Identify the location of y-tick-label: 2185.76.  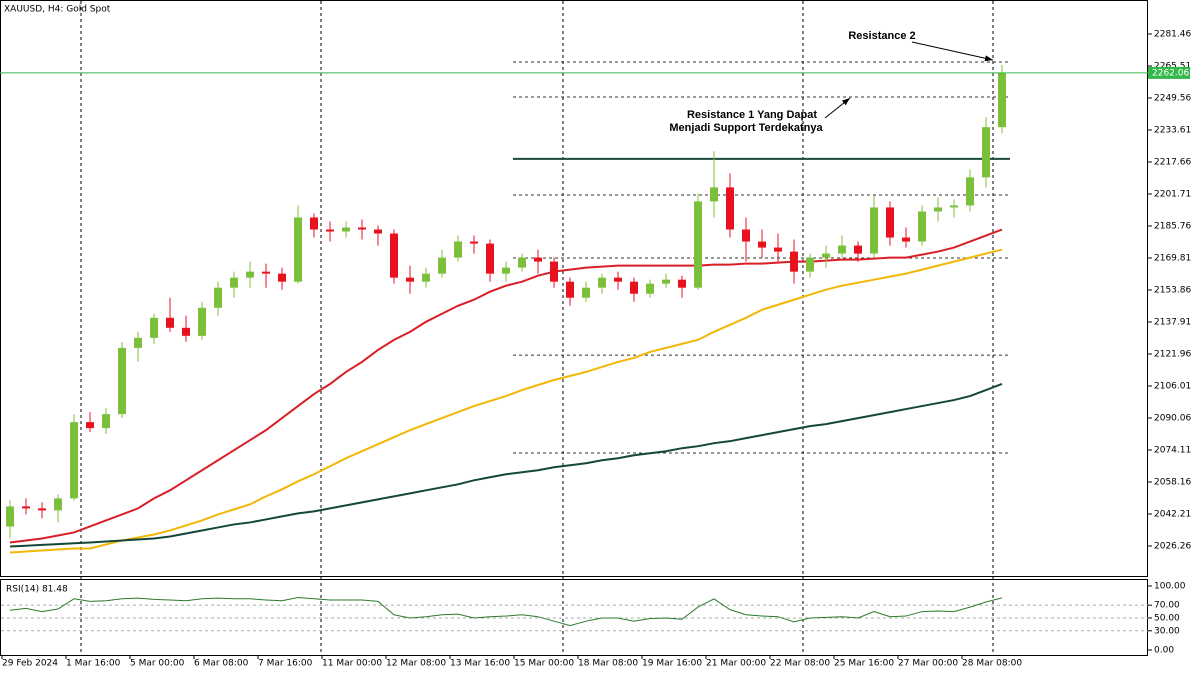
(1172, 226).